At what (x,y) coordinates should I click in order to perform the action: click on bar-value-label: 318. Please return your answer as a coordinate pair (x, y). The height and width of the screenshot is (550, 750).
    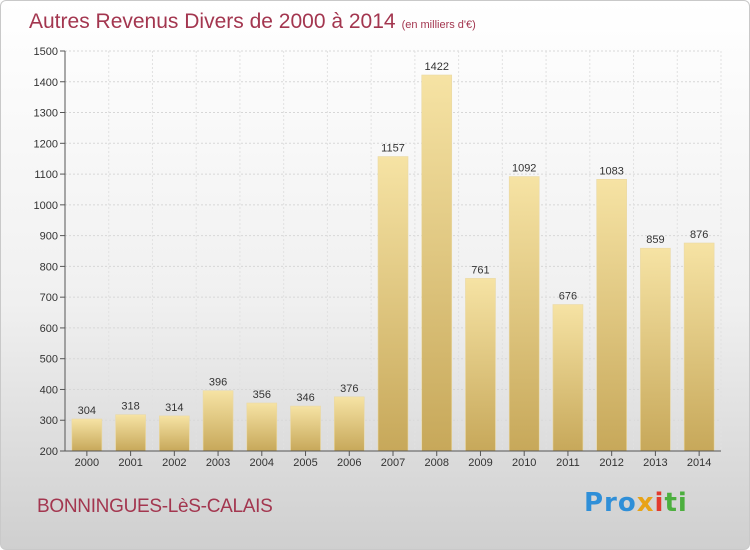
    Looking at the image, I should click on (130, 407).